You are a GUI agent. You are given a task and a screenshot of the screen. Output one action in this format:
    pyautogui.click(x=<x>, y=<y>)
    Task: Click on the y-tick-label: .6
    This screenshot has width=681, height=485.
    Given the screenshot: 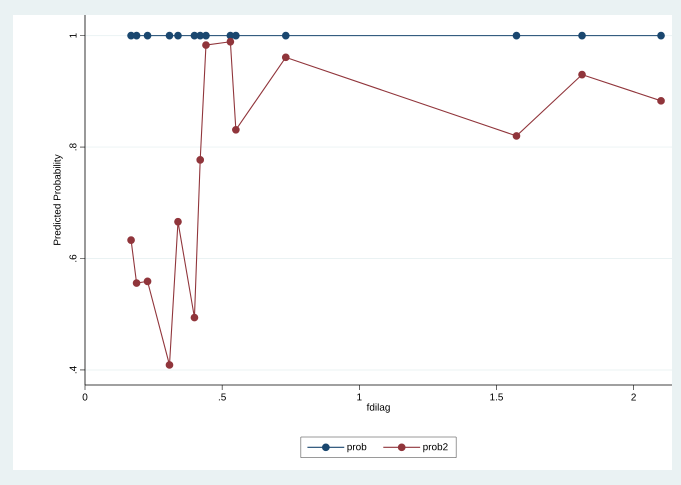 What is the action you would take?
    pyautogui.click(x=72, y=258)
    